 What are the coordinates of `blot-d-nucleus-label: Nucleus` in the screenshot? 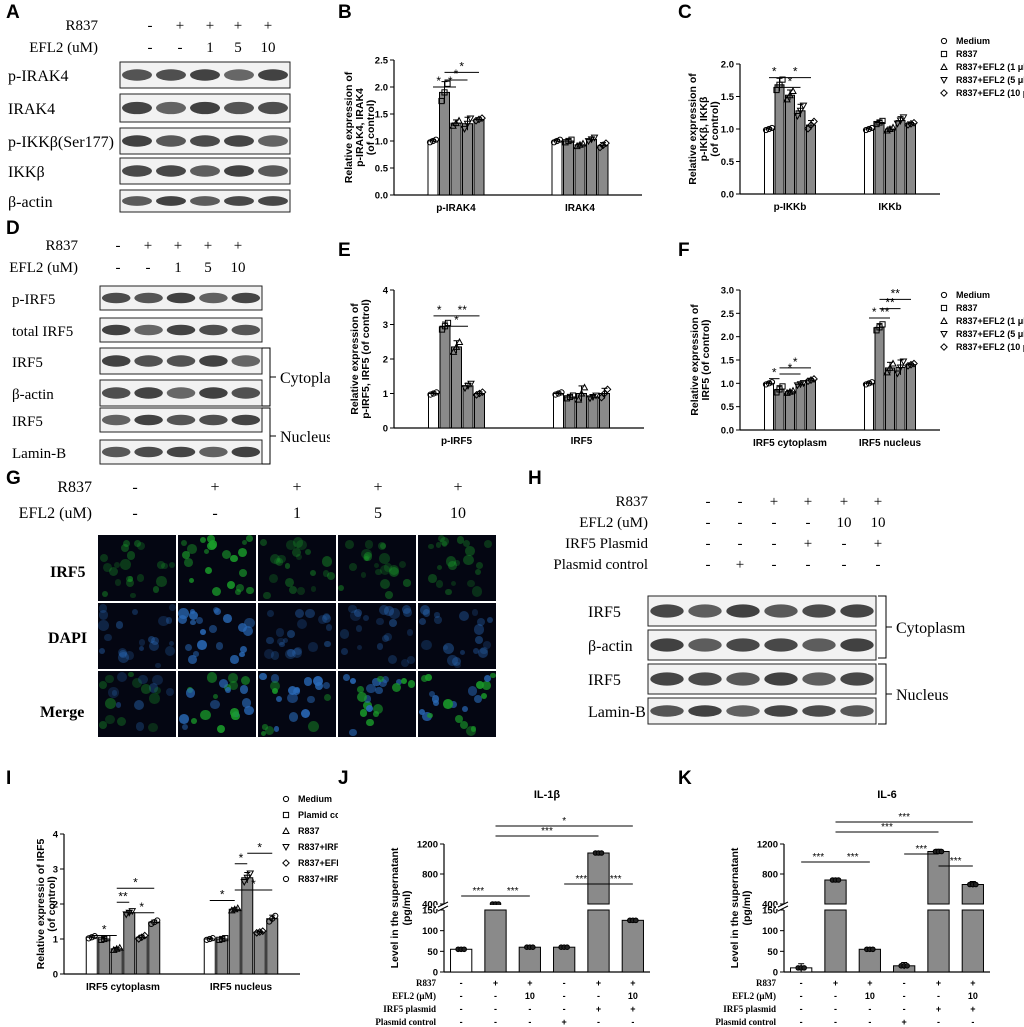 It's located at (305, 437).